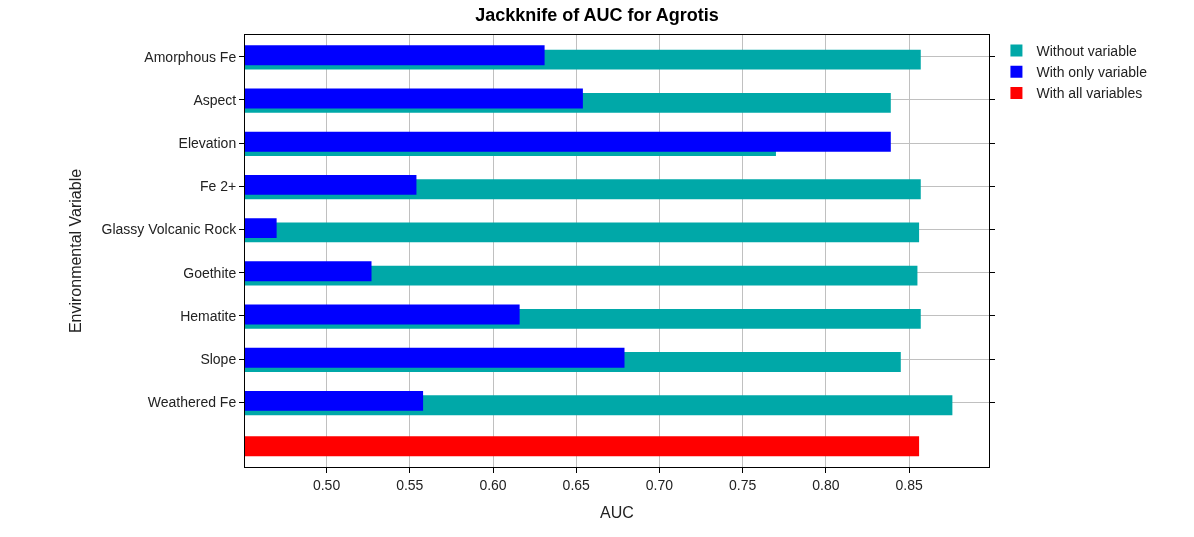 Image resolution: width=1194 pixels, height=537 pixels. Describe the element at coordinates (192, 402) in the screenshot. I see `y-tick-label: Weathered Fe` at that location.